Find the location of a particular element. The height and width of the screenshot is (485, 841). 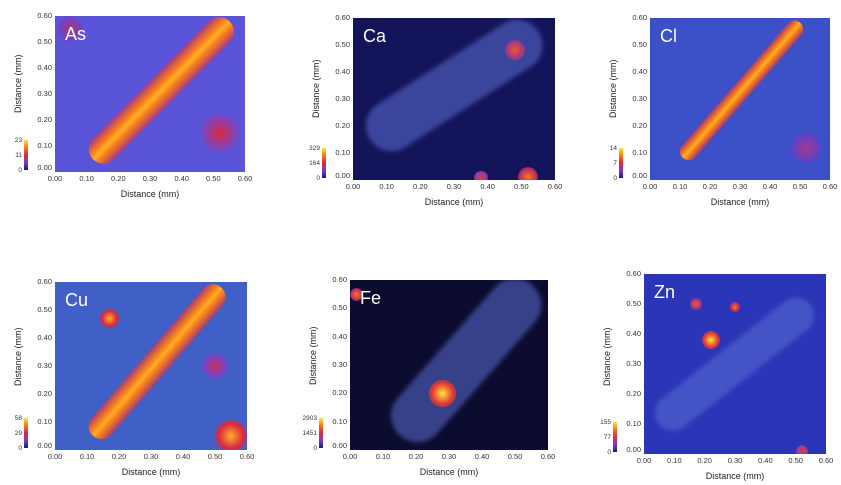

colorbar-tick-label: 14 is located at coordinates (613, 148).